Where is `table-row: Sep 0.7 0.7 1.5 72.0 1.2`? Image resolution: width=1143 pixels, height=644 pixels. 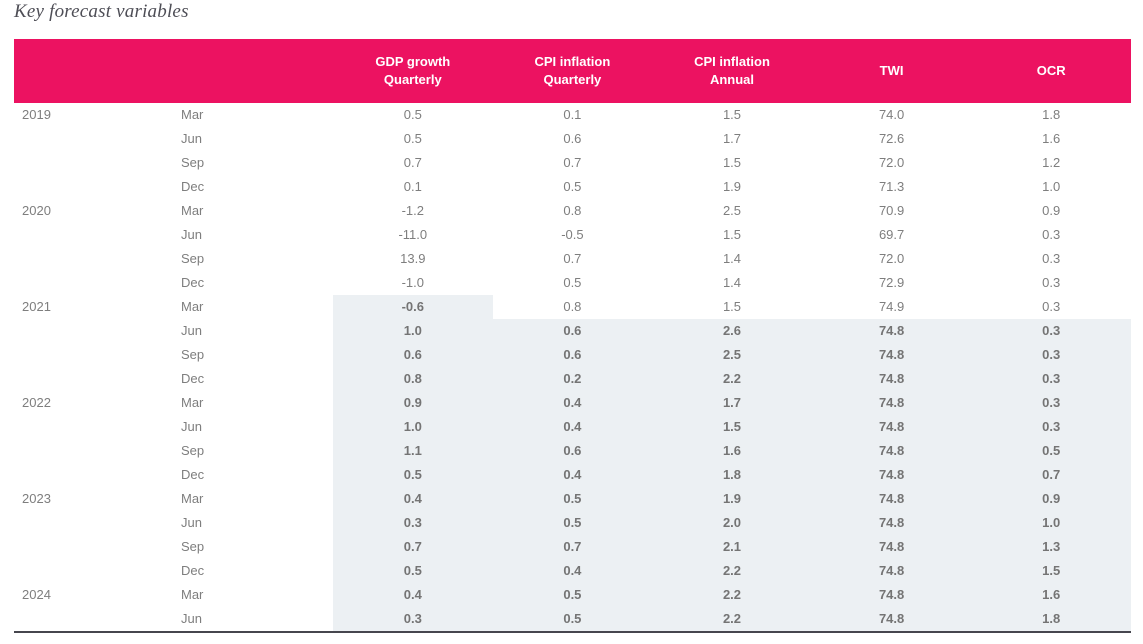 table-row: Sep 0.7 0.7 1.5 72.0 1.2 is located at coordinates (572, 163).